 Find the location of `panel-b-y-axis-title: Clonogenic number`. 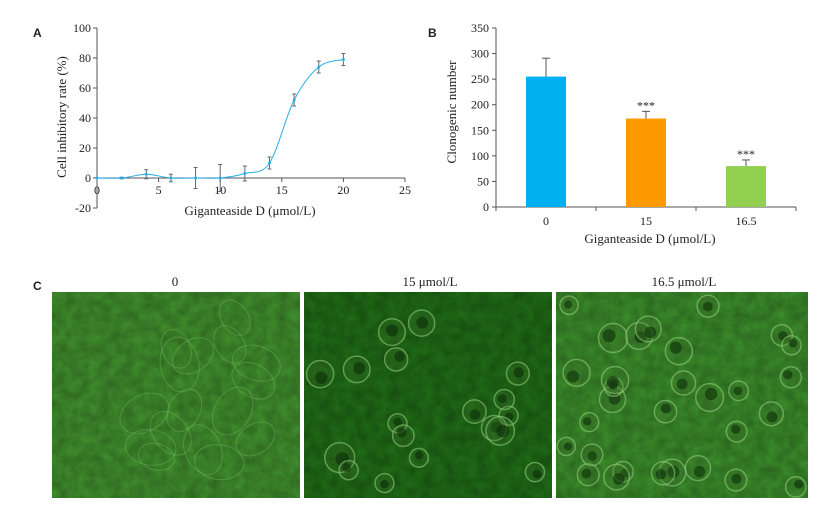

panel-b-y-axis-title: Clonogenic number is located at coordinates (451, 112).